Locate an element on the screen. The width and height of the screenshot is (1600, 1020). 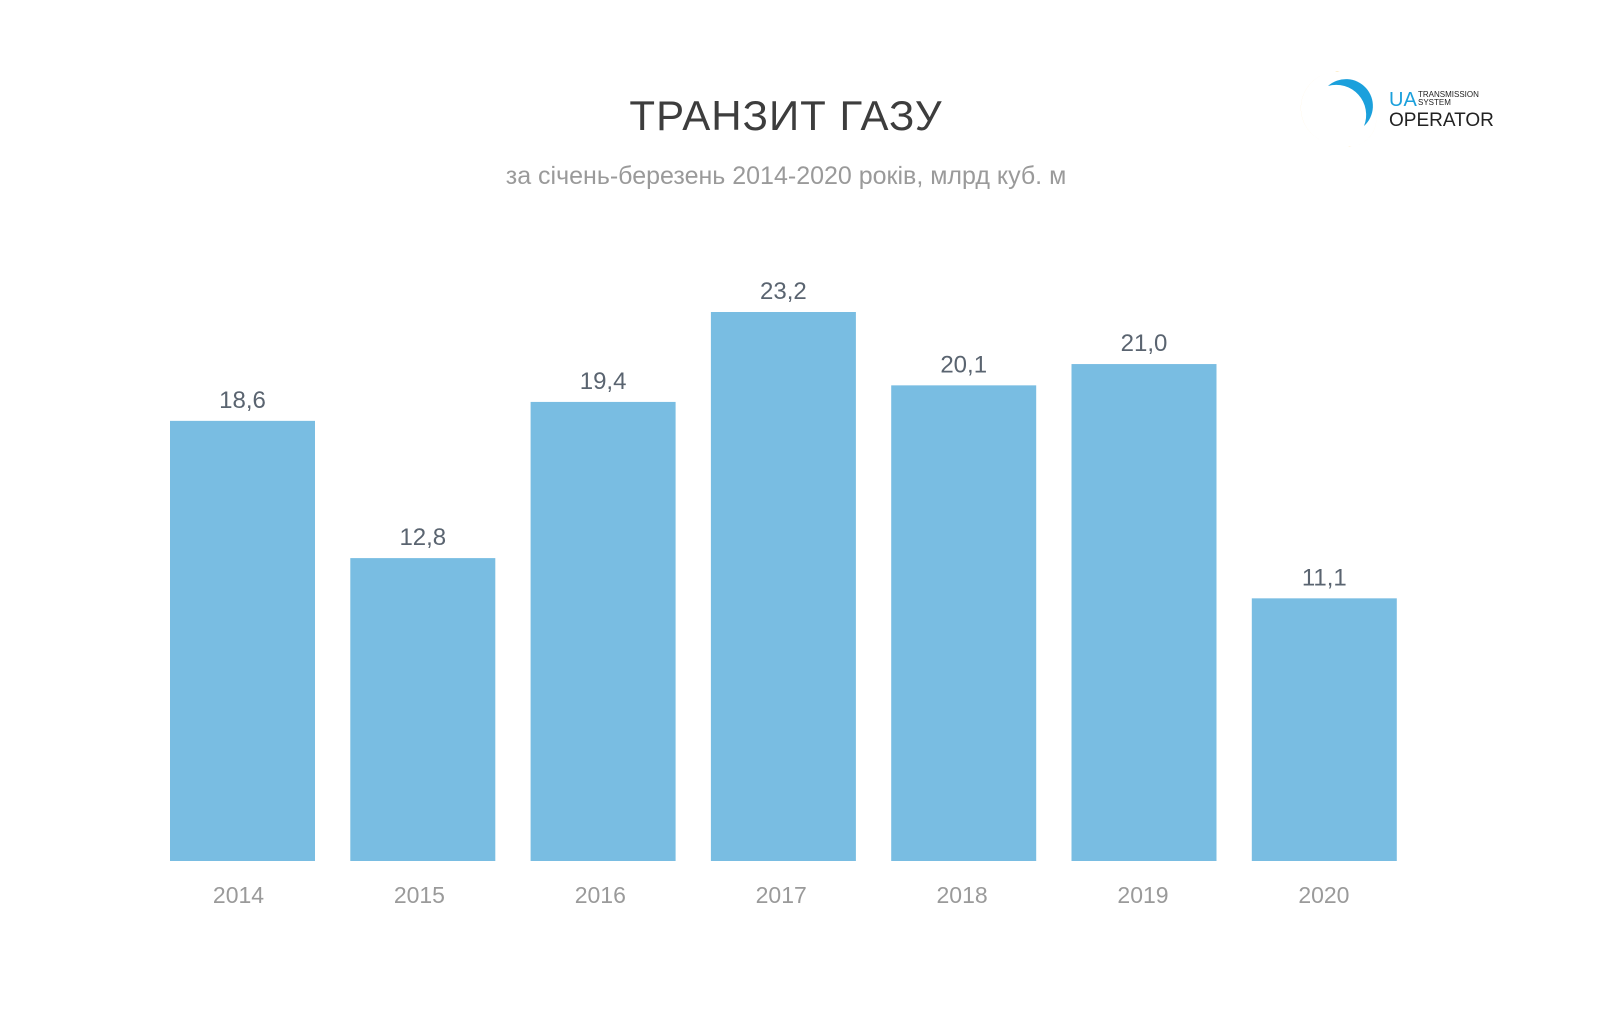
x-tick-label: 2017 is located at coordinates (781, 895).